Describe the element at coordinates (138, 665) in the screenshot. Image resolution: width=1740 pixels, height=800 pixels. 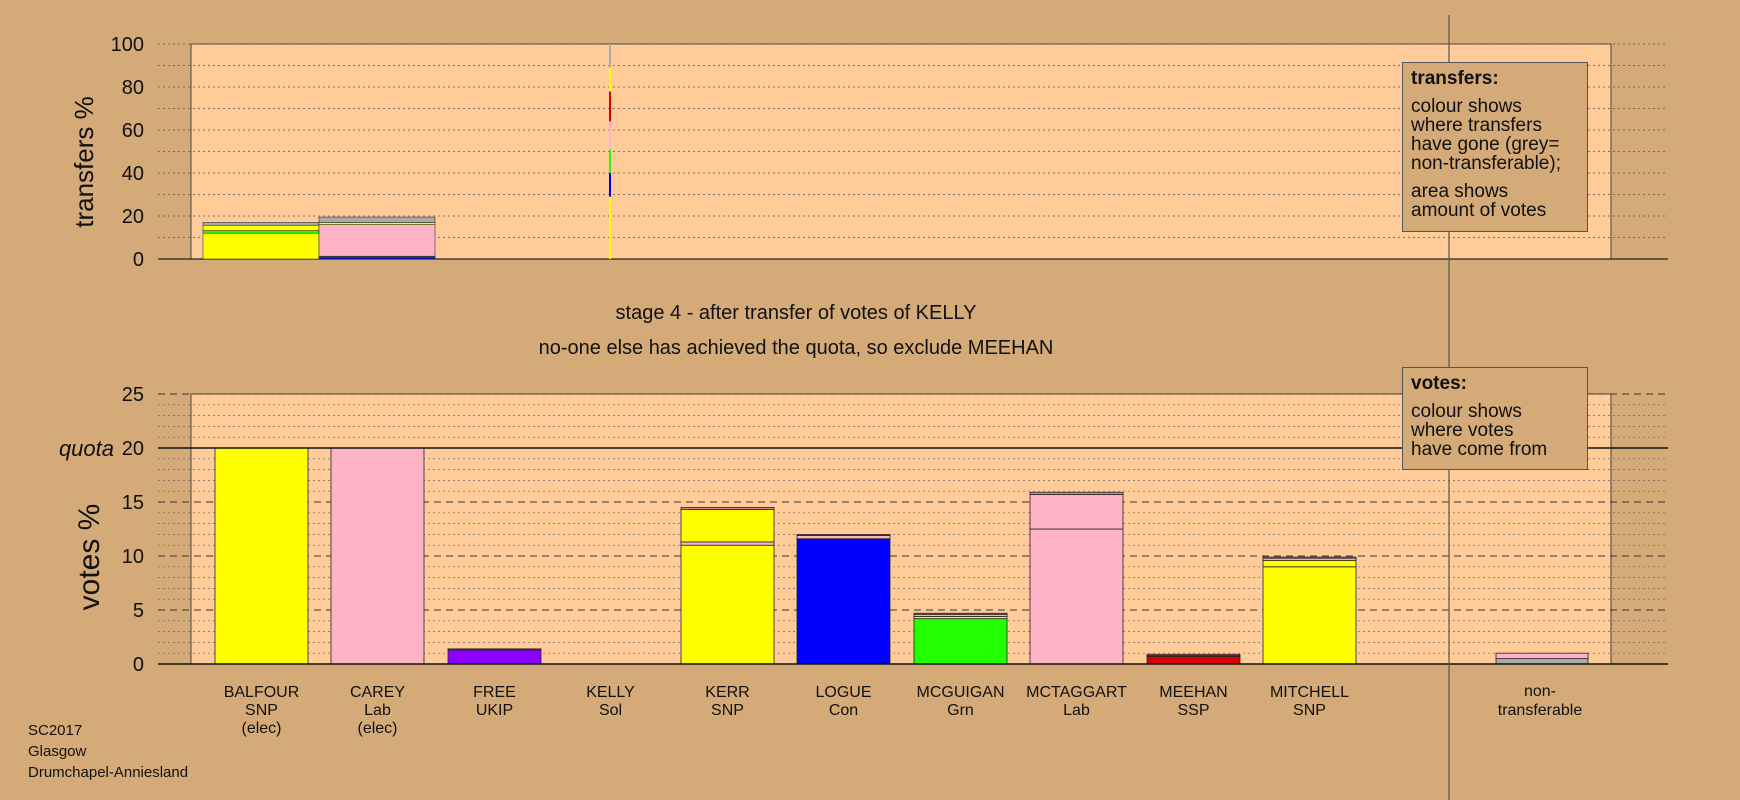
I see `votes-tick-label: 0` at that location.